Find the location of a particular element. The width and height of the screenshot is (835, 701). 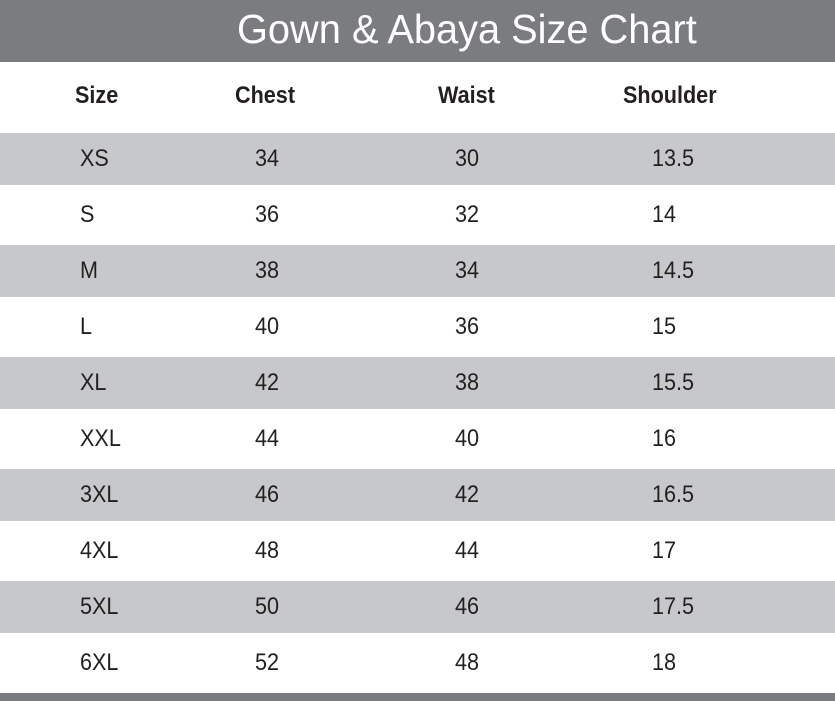

cell-waist: 40 is located at coordinates (467, 438).